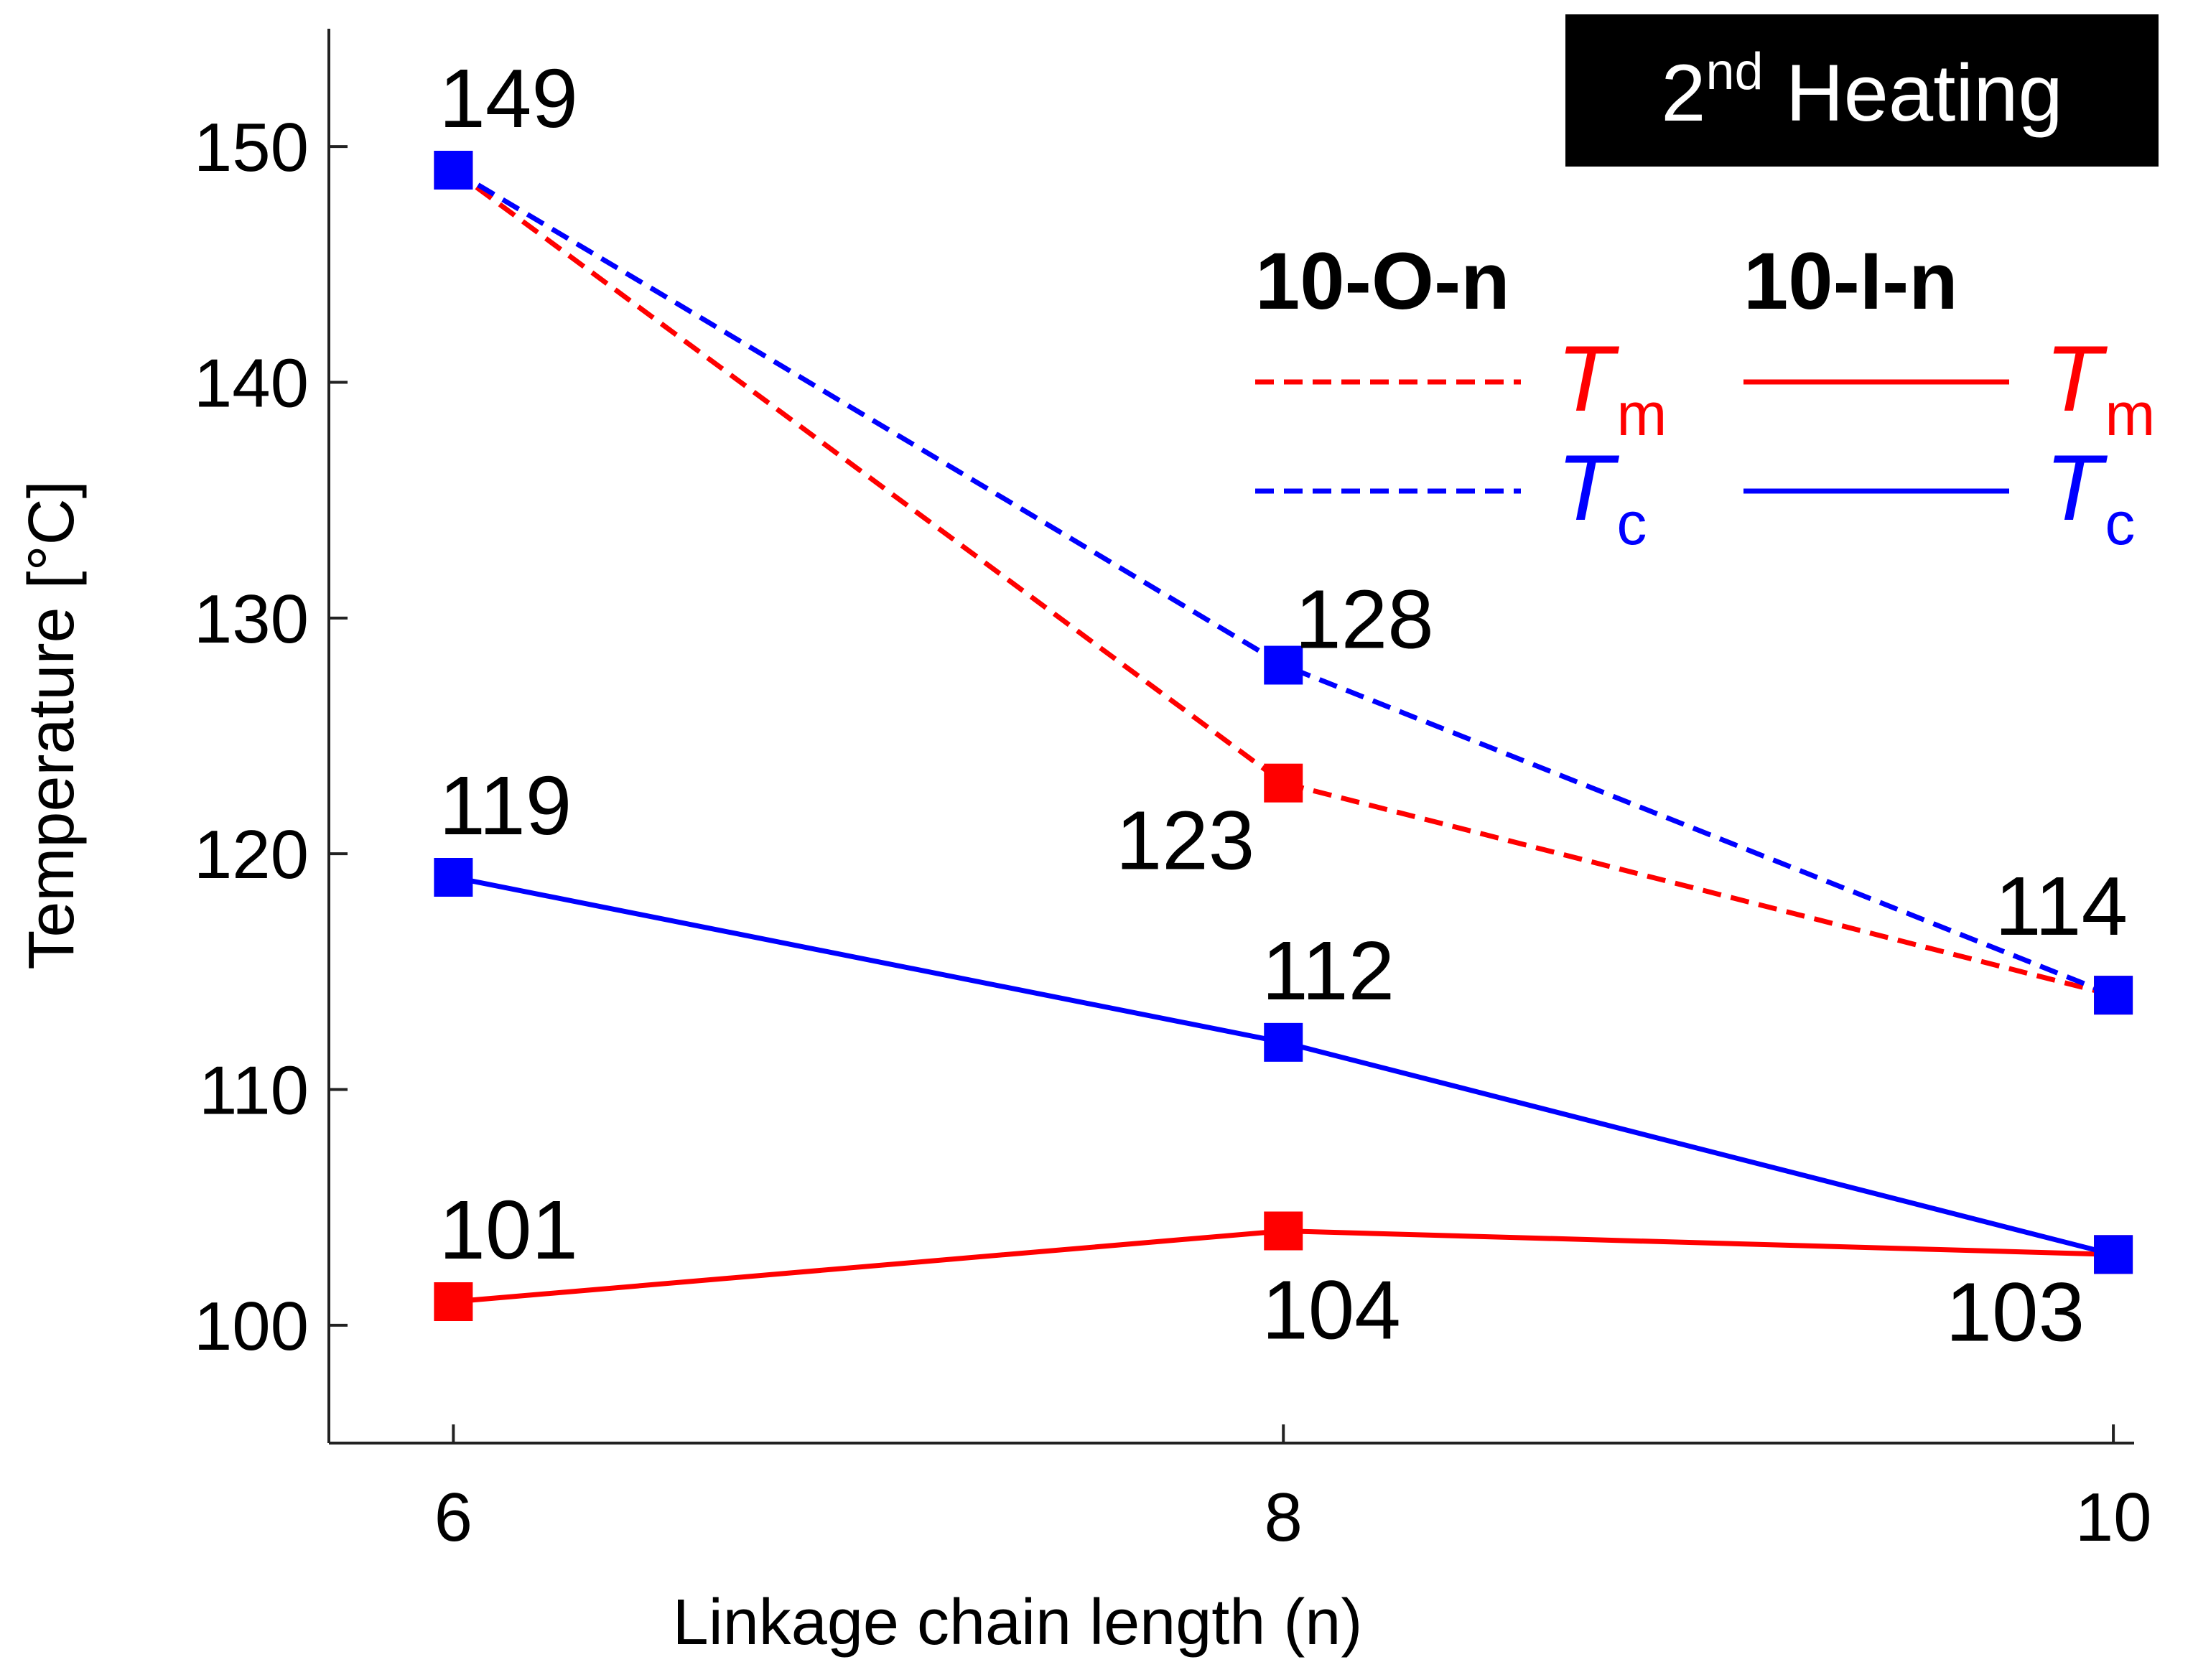  Describe the element at coordinates (1185, 840) in the screenshot. I see `data-label: 123` at that location.